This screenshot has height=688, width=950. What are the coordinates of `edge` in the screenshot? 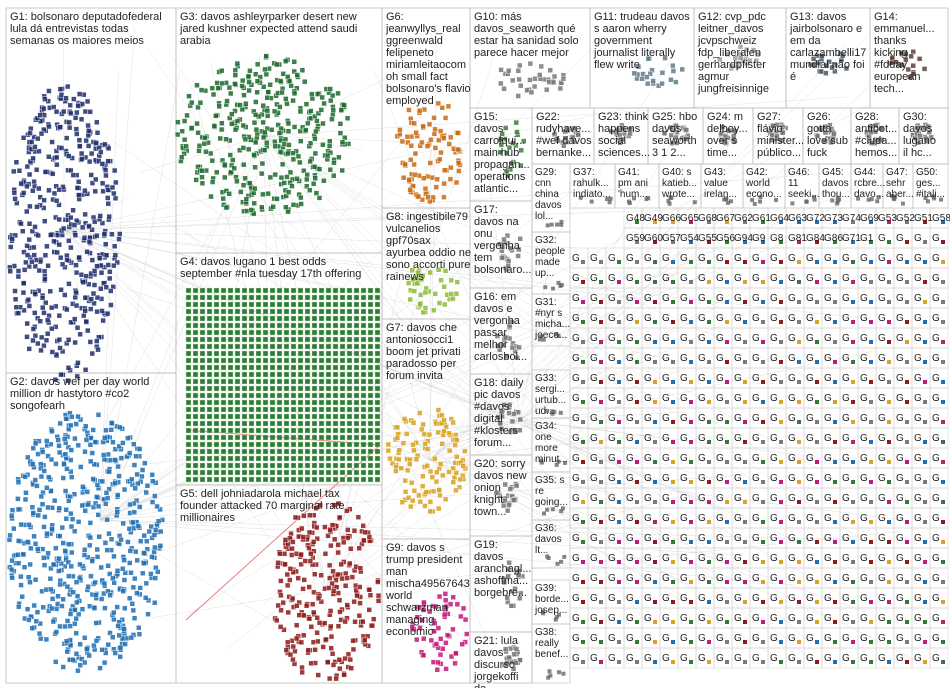 It's located at (502, 543).